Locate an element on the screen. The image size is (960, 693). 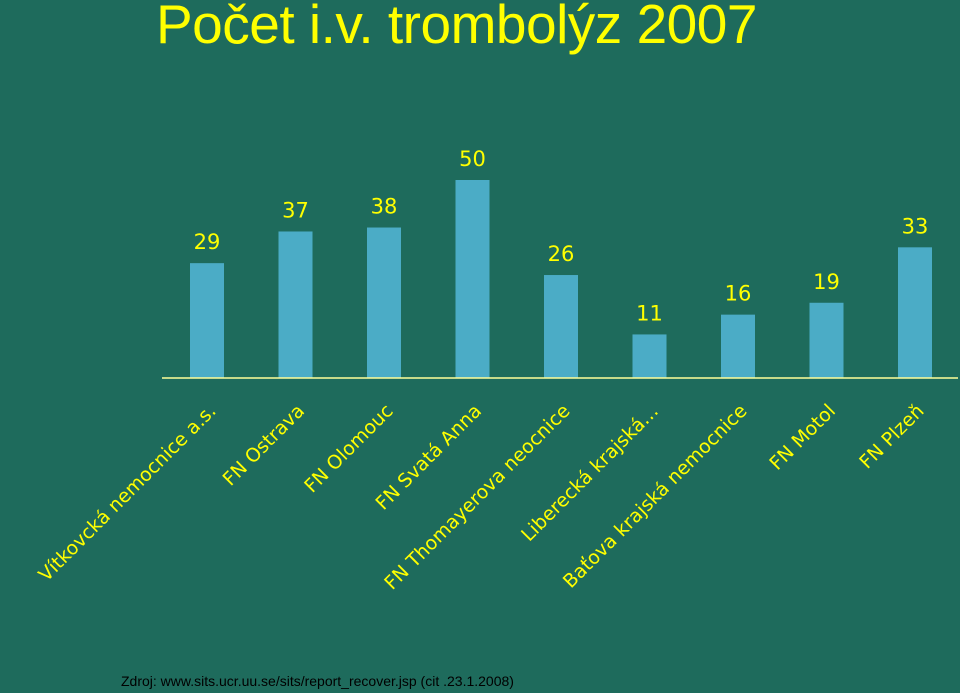
category-label-8: FN Motol is located at coordinates (802, 437).